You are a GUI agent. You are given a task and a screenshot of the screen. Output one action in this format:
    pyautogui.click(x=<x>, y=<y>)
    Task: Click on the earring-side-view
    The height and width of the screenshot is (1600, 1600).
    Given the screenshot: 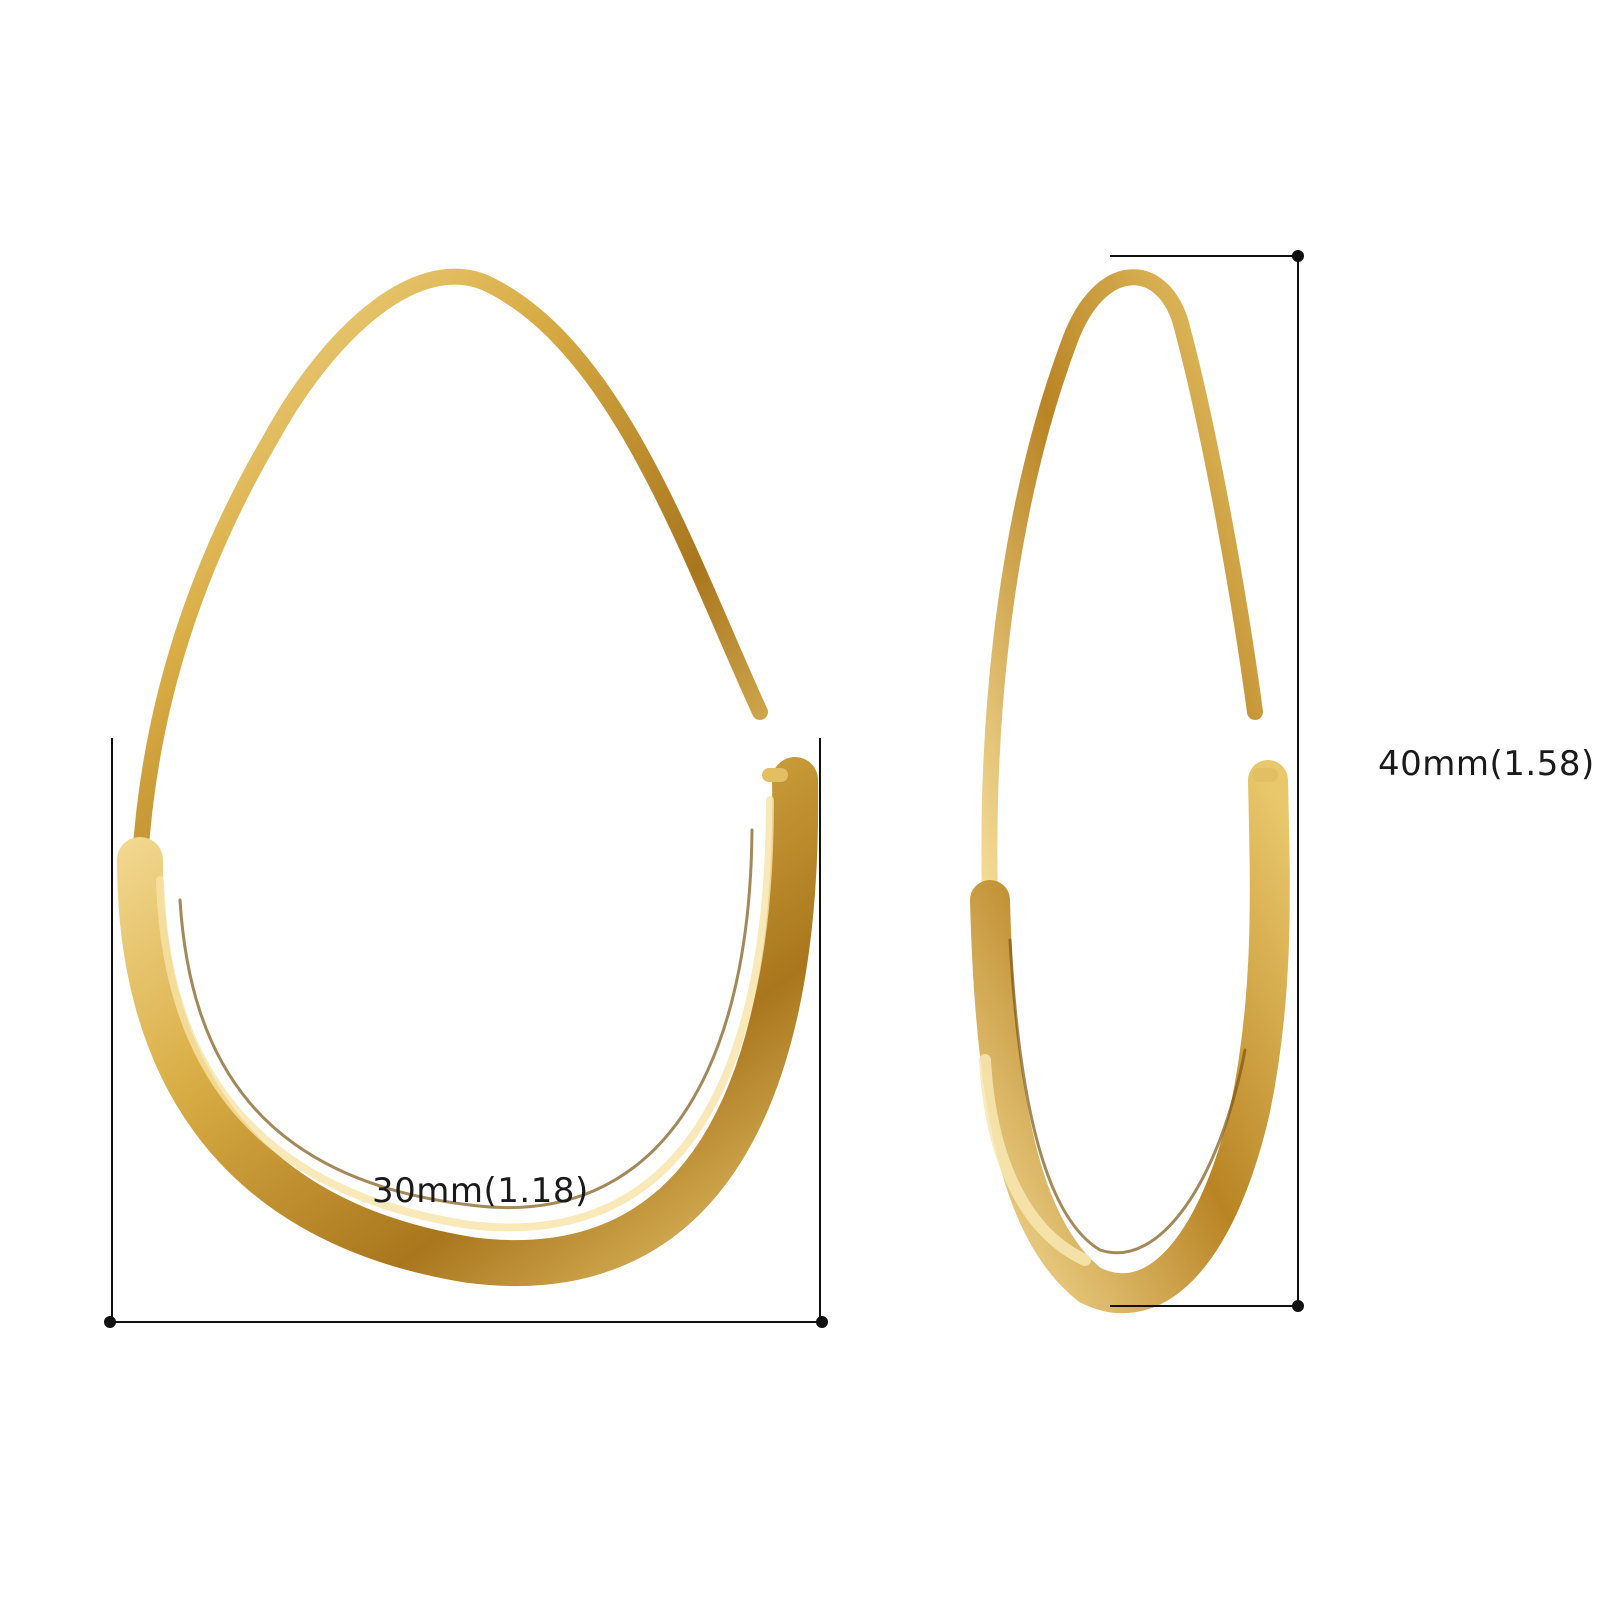 What is the action you would take?
    pyautogui.click(x=1130, y=791)
    